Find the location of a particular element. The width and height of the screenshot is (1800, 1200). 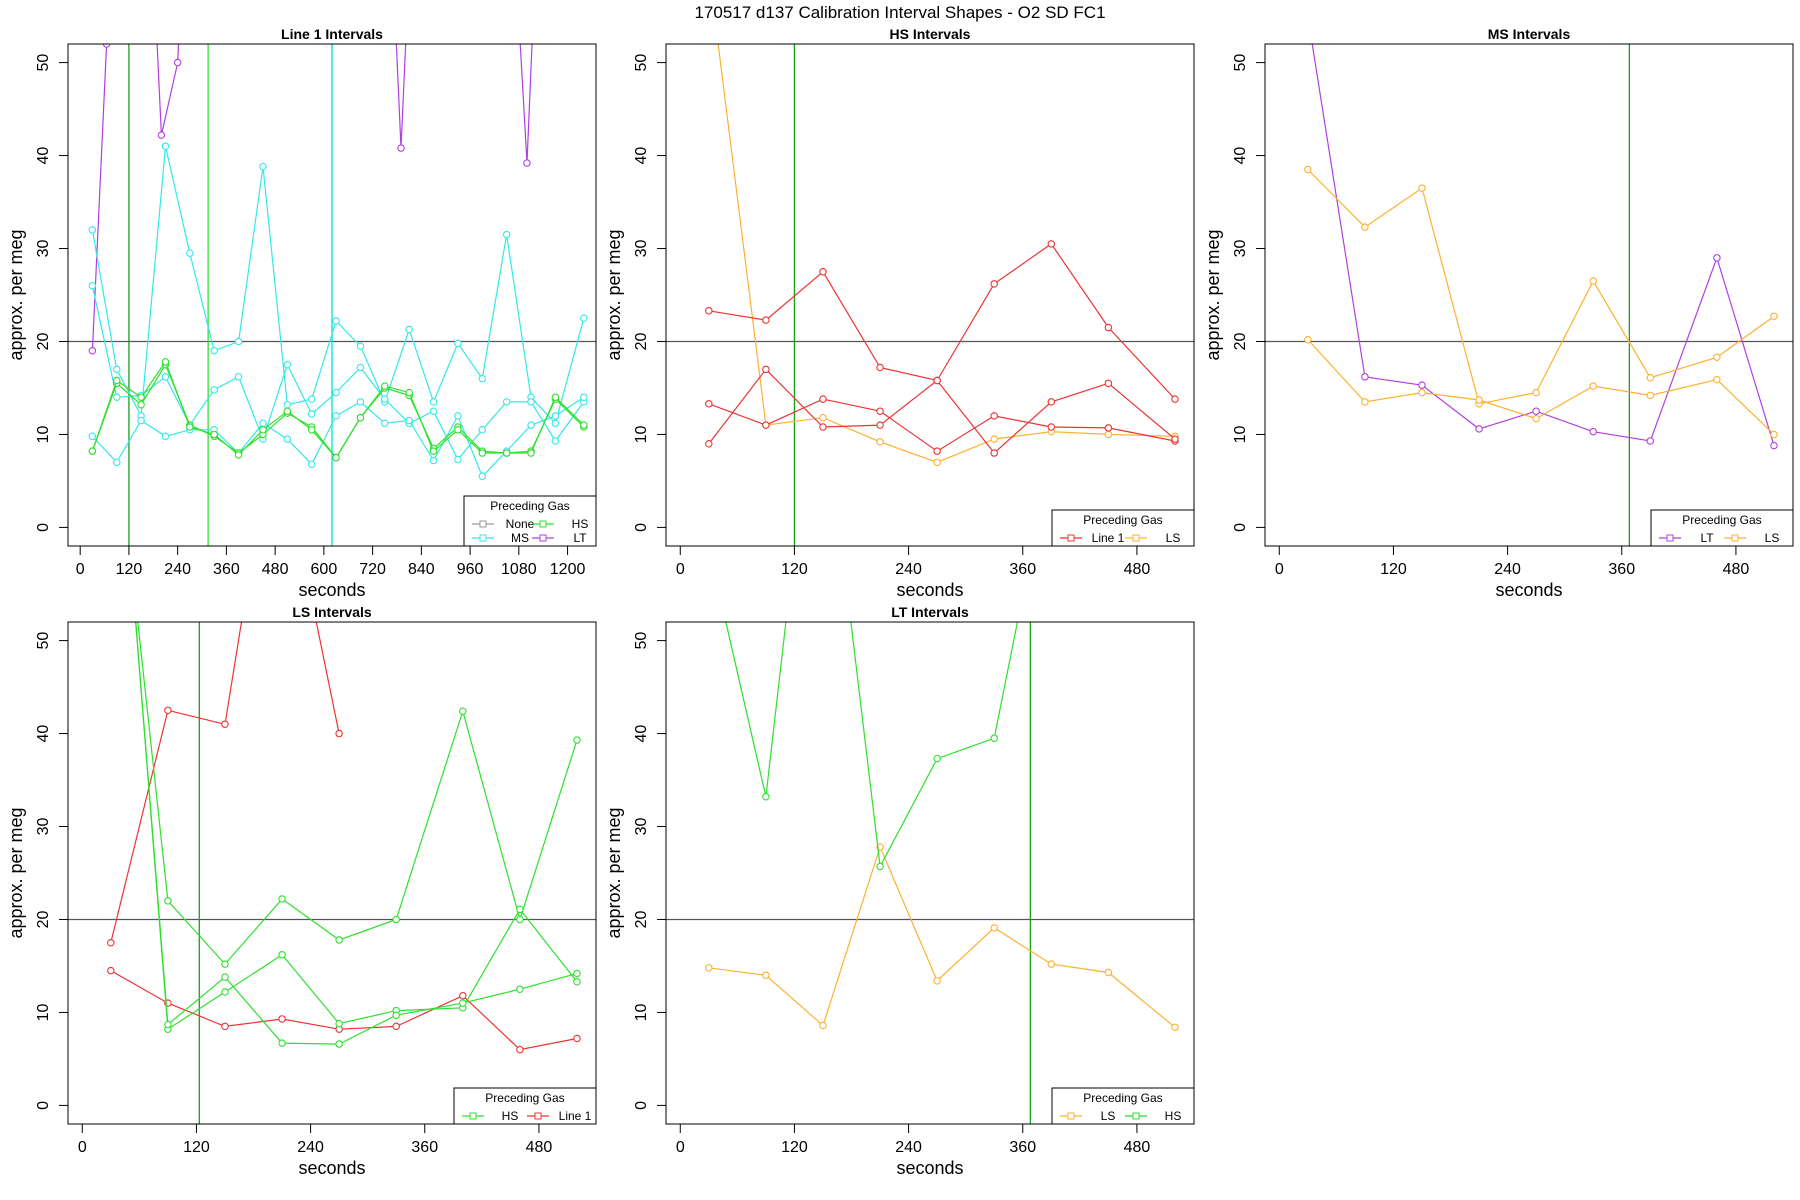

x-axis-title: seconds is located at coordinates (331, 590).